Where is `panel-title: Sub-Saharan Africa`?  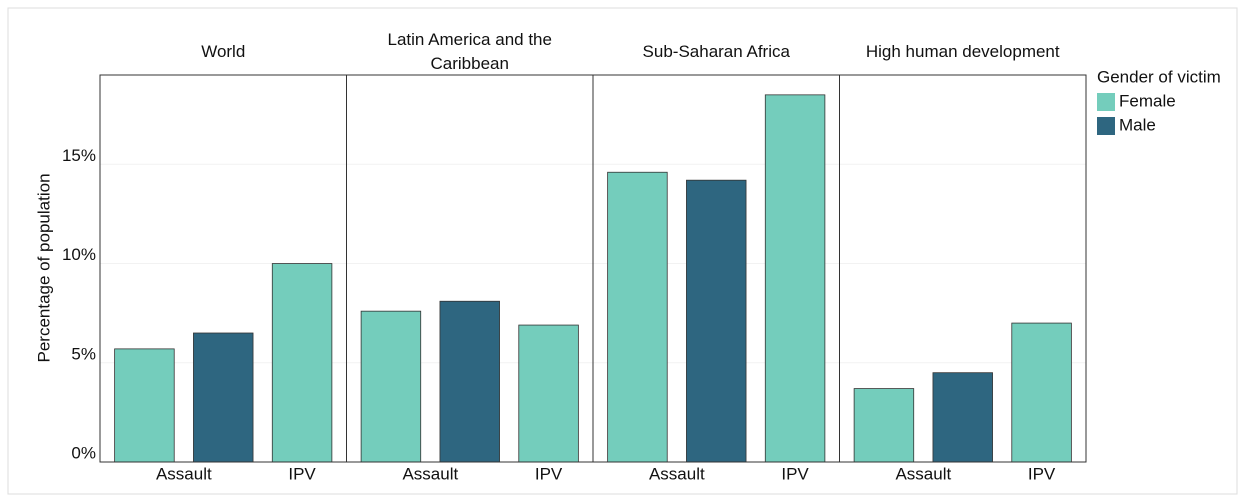
panel-title: Sub-Saharan Africa is located at coordinates (716, 51).